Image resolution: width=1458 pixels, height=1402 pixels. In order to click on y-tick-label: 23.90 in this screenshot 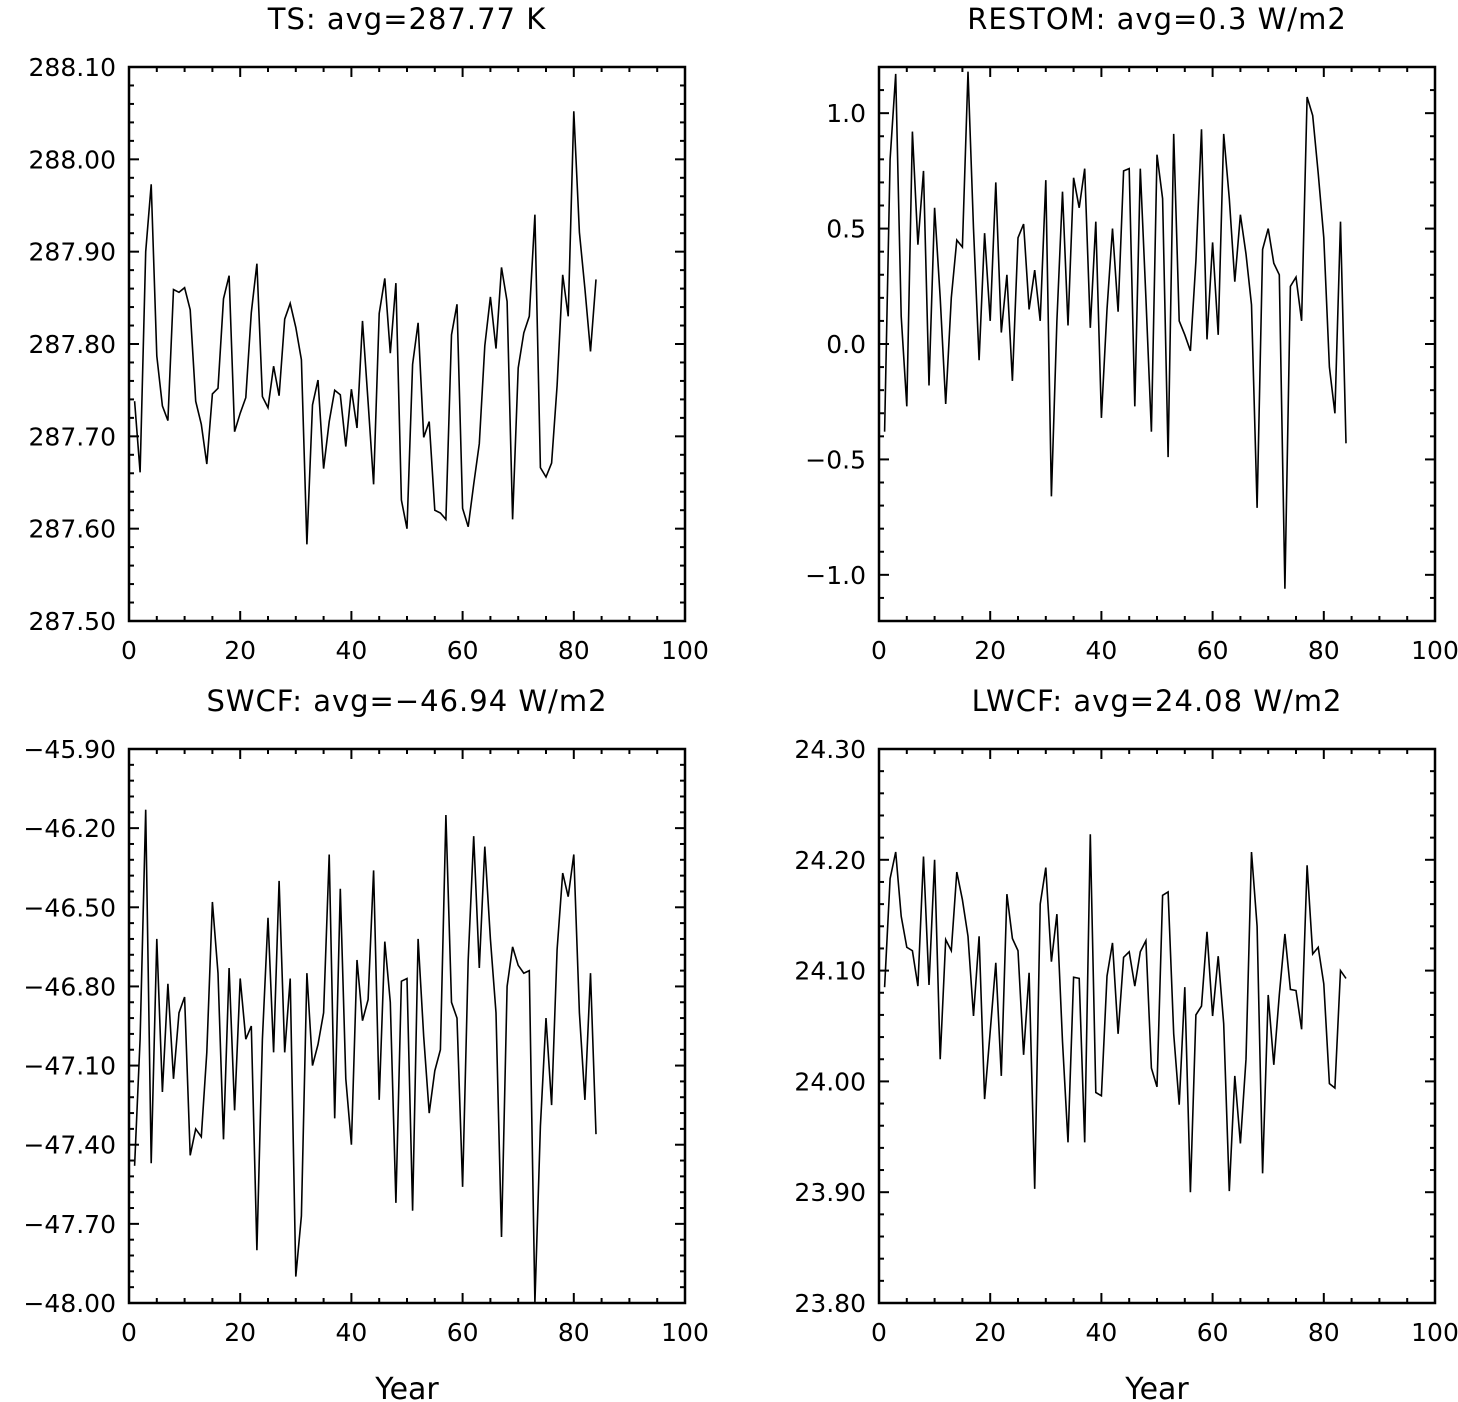, I will do `click(830, 1192)`.